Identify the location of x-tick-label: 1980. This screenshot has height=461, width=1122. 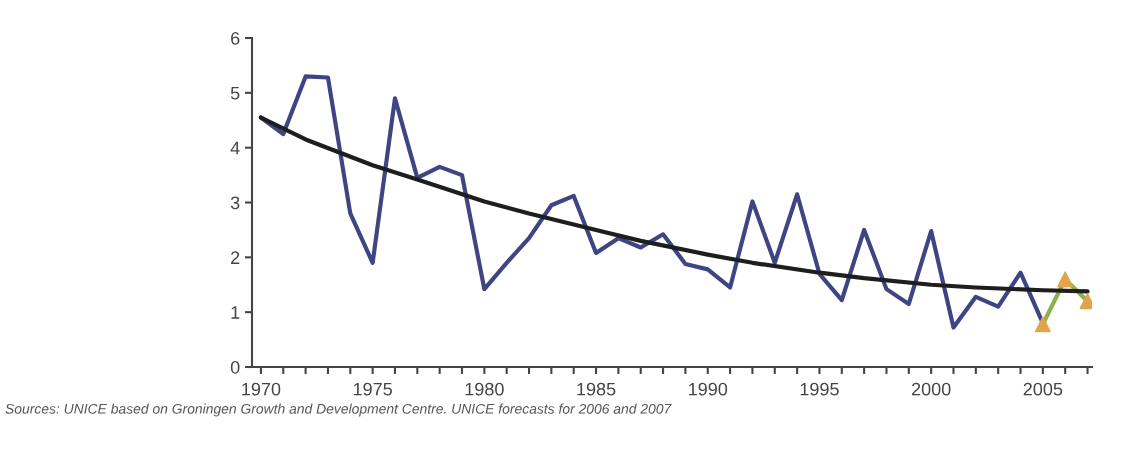
(484, 389).